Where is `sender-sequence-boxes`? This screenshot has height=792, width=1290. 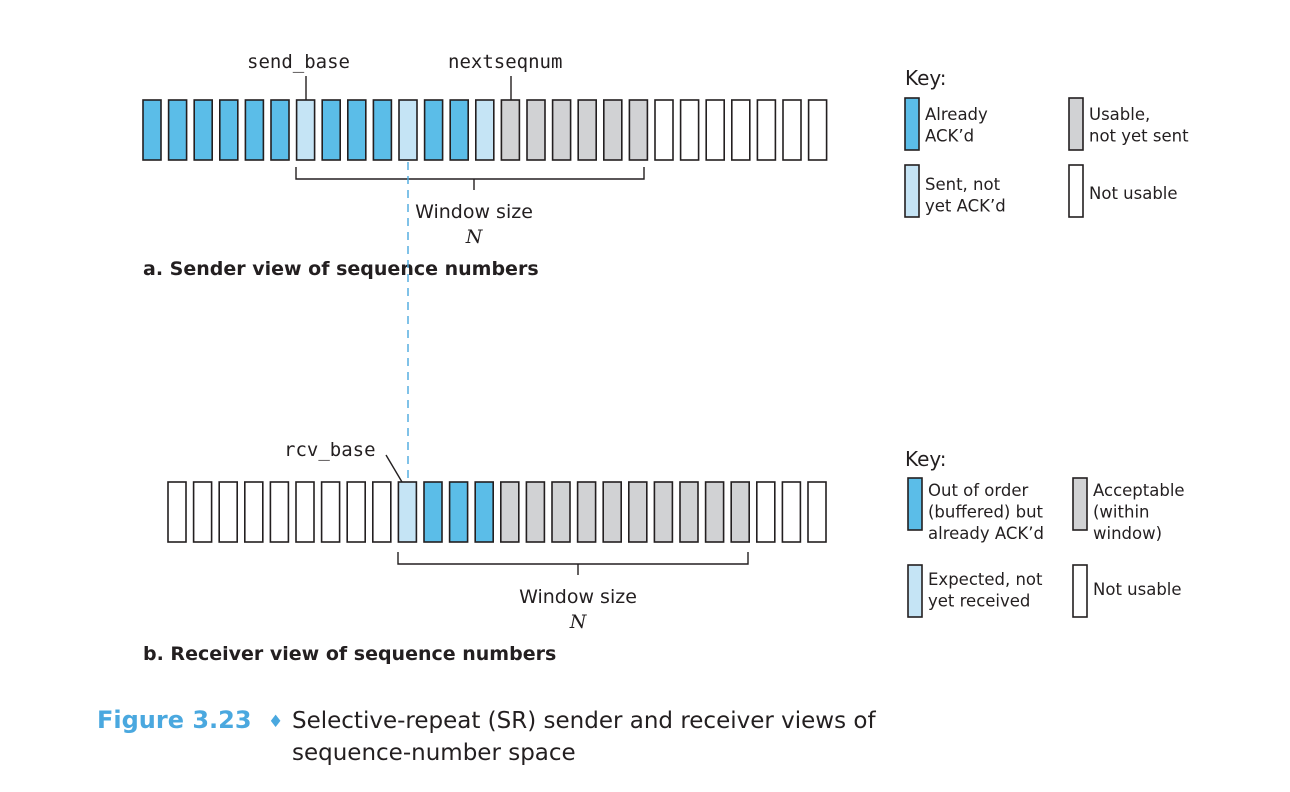
sender-sequence-boxes is located at coordinates (485, 130).